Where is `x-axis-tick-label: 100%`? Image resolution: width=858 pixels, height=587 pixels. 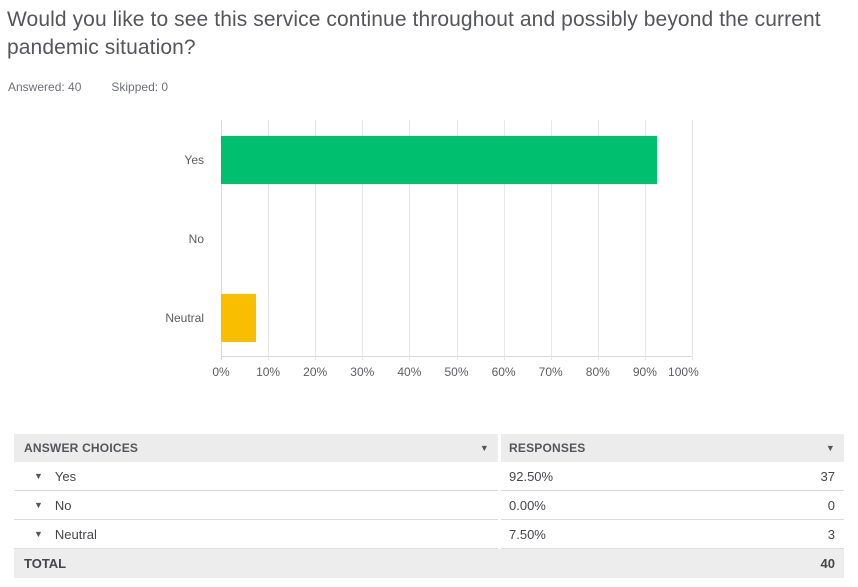 x-axis-tick-label: 100% is located at coordinates (683, 372).